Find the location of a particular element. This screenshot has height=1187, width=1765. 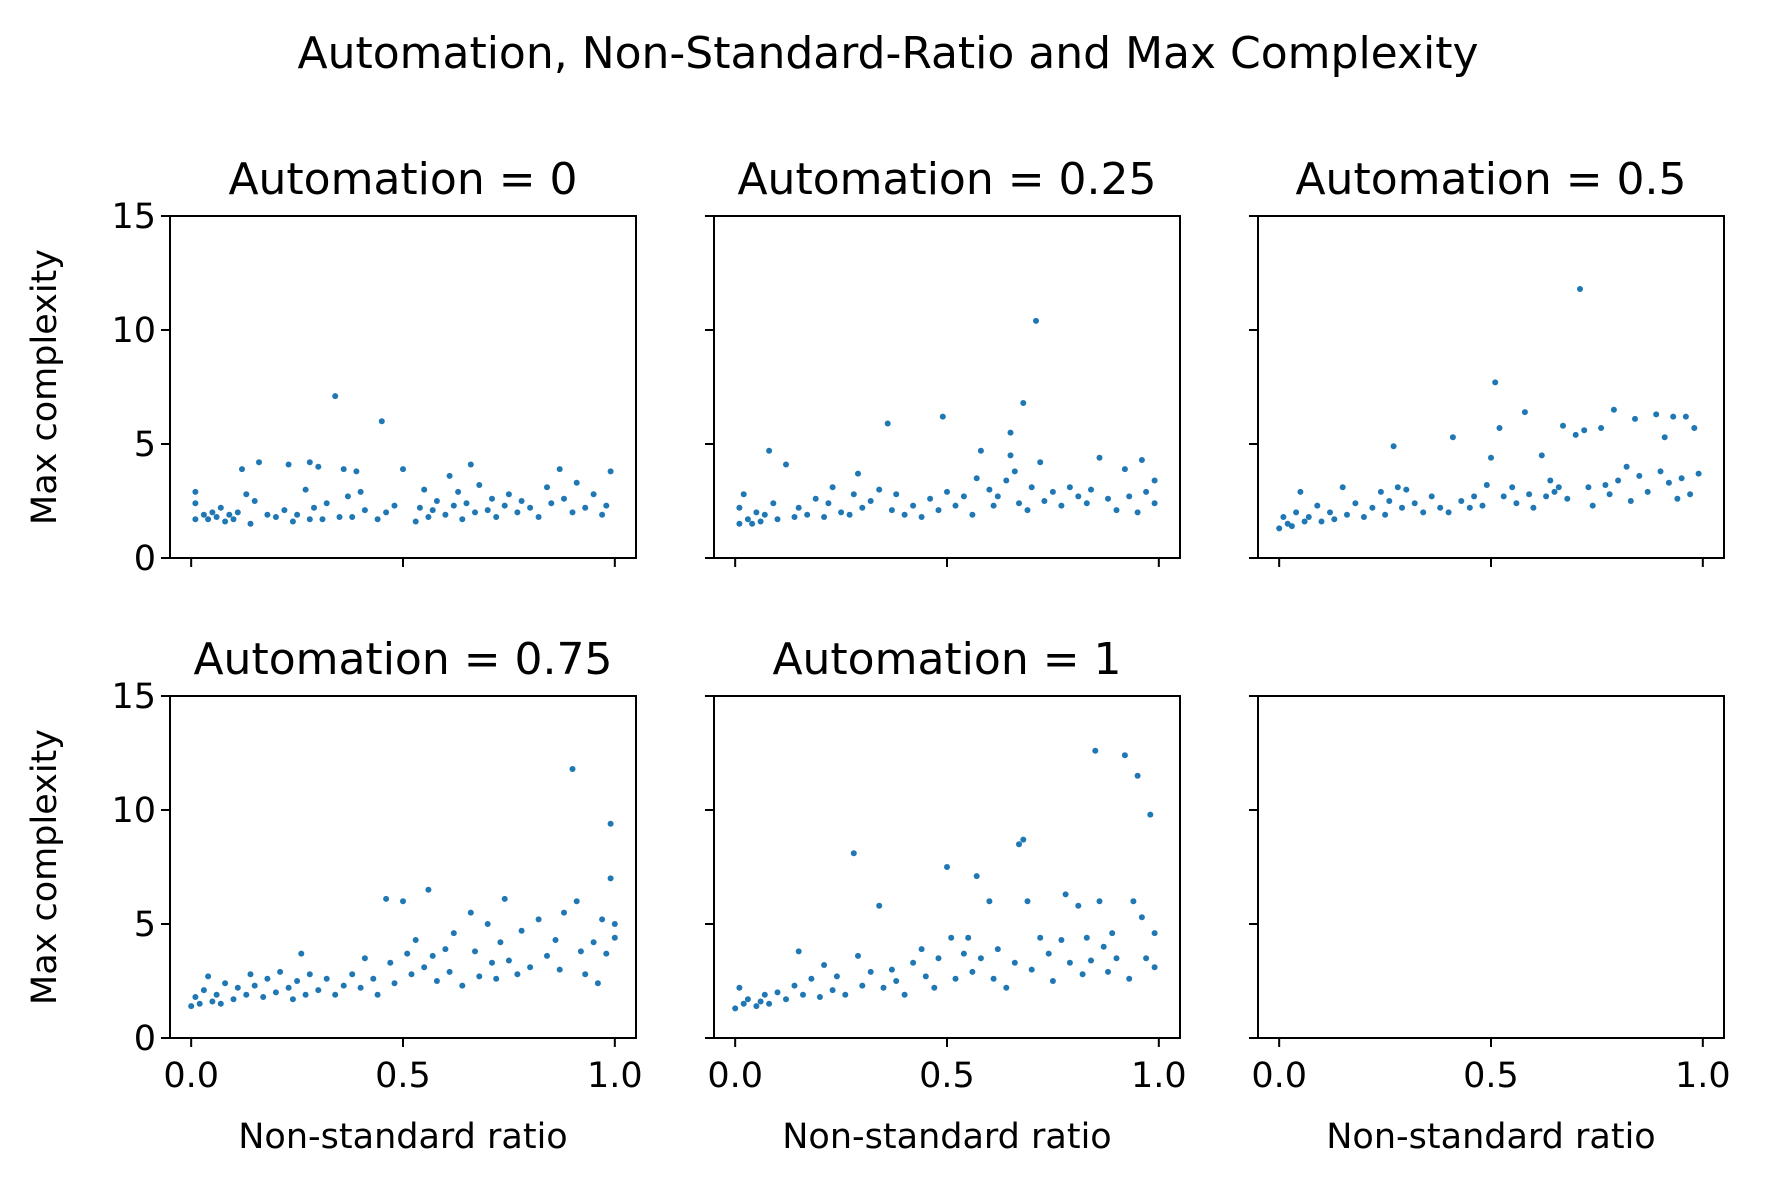

x-tick-label: 0.5 is located at coordinates (947, 1076).